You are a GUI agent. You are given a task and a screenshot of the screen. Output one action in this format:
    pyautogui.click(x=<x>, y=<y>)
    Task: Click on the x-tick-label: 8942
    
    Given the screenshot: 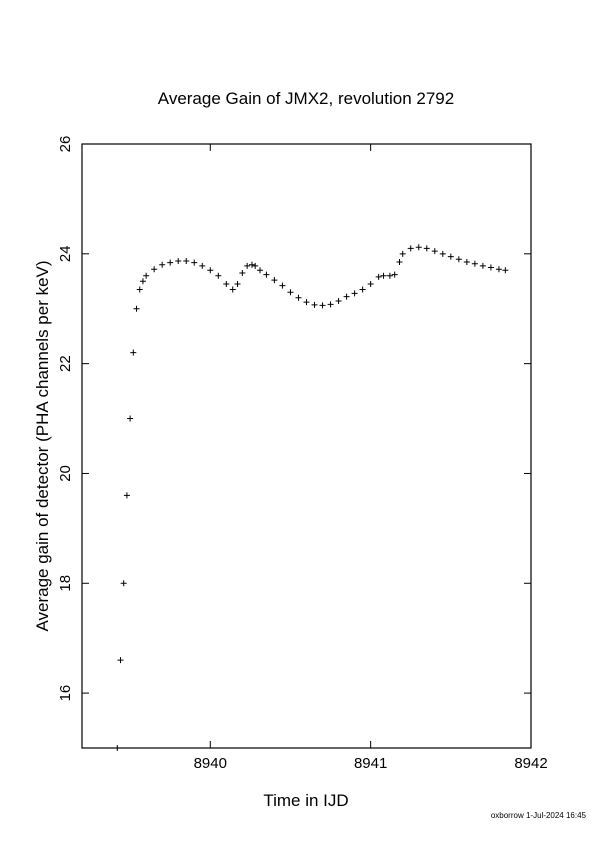 What is the action you would take?
    pyautogui.click(x=530, y=763)
    